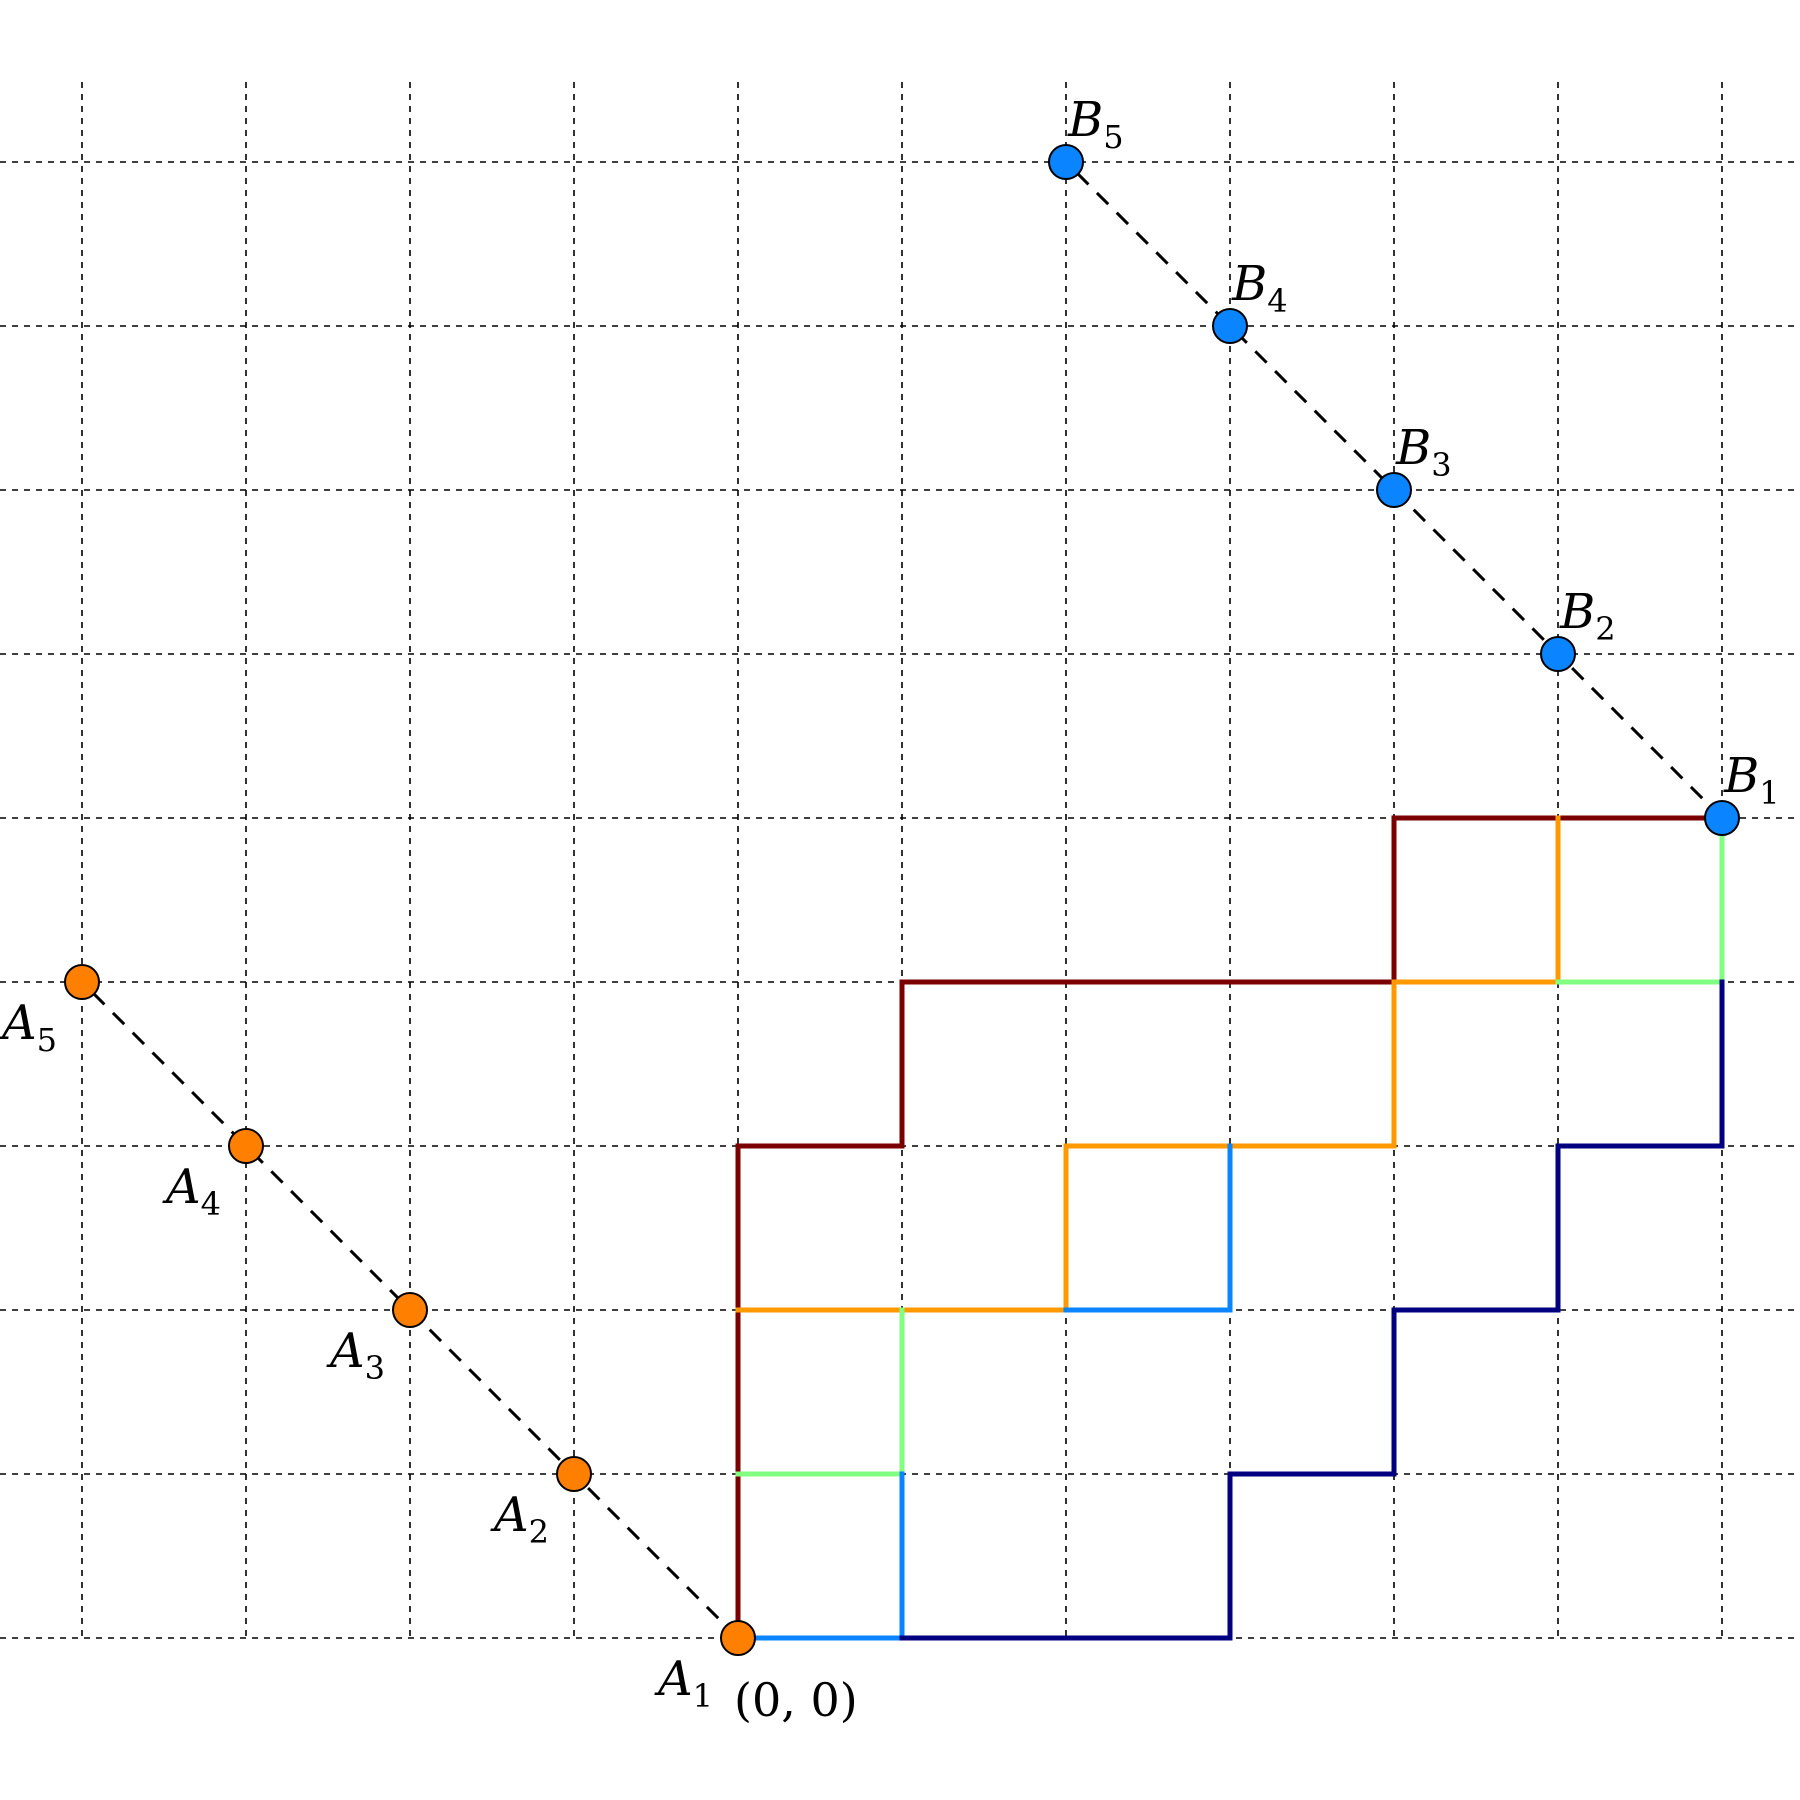 The width and height of the screenshot is (1800, 1800). I want to click on point-a-label: A4, so click(191, 1191).